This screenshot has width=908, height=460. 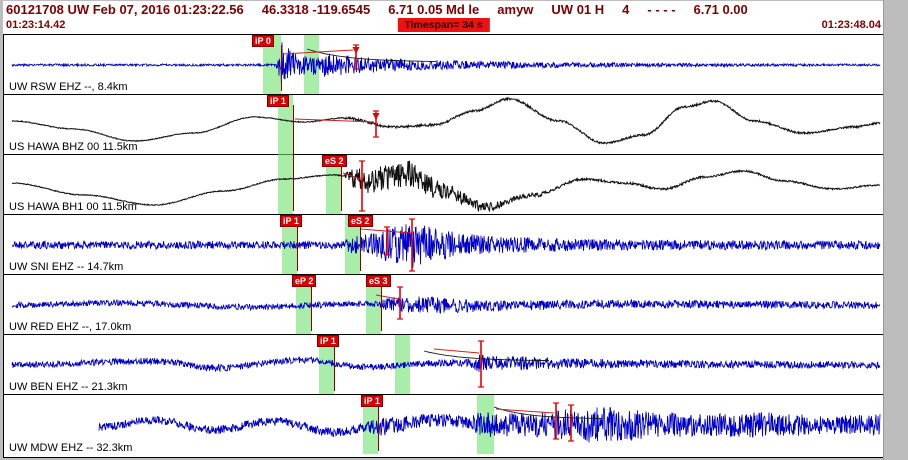 What do you see at coordinates (515, 9) in the screenshot?
I see `analyst-id: amyw` at bounding box center [515, 9].